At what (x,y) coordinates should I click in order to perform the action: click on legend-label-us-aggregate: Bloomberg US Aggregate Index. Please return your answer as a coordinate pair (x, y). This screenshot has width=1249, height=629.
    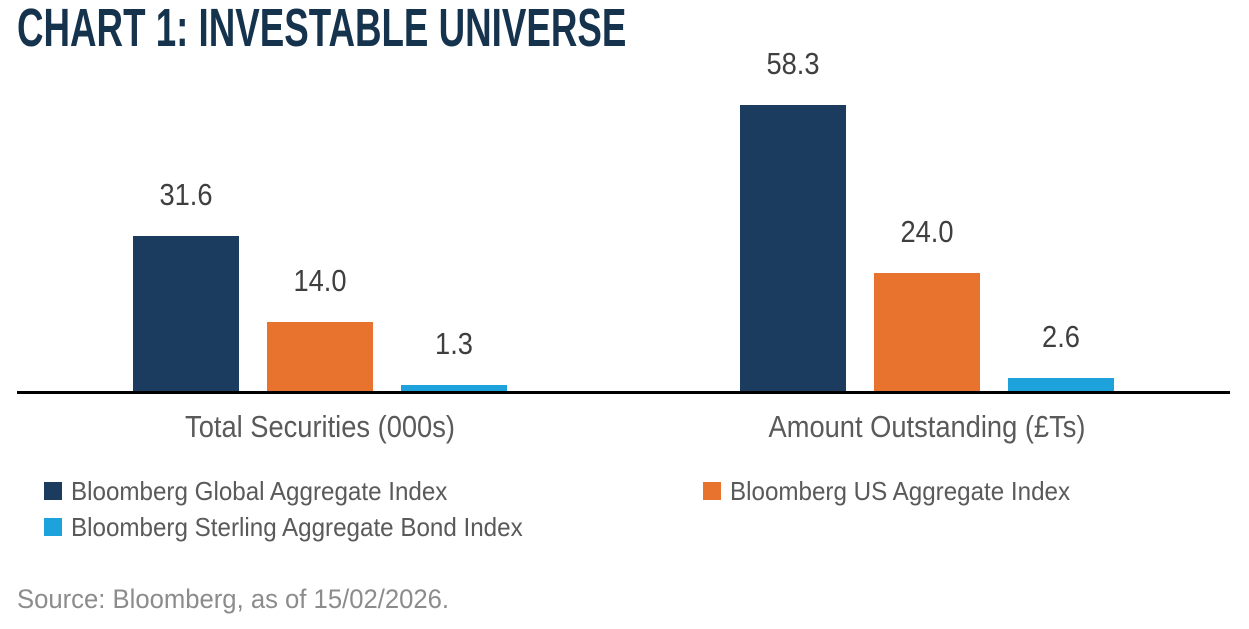
    Looking at the image, I should click on (900, 491).